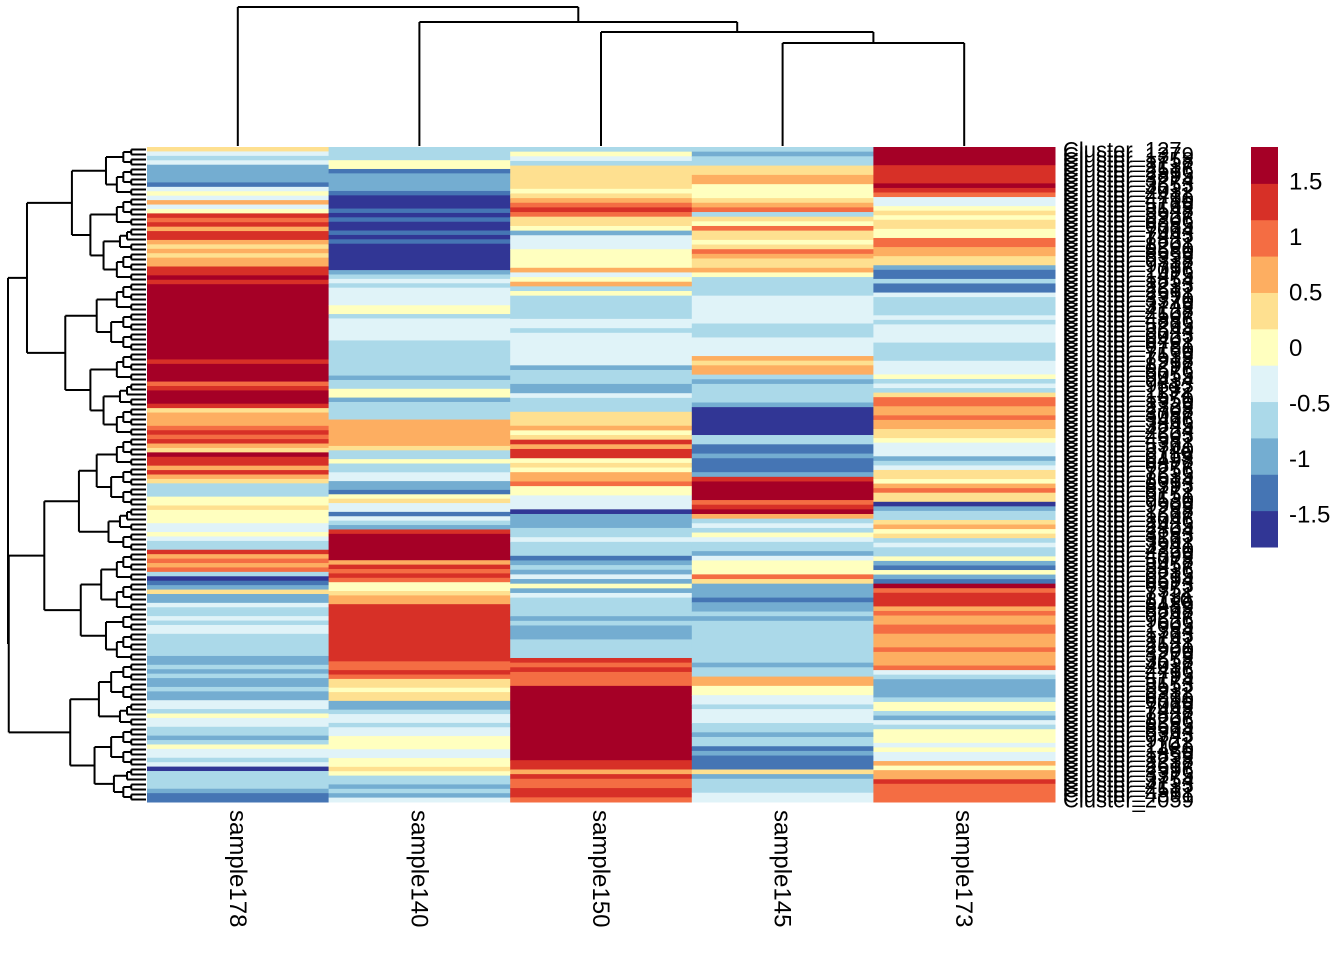 The image size is (1344, 960). I want to click on row-label: Cluster_3087, so click(1128, 415).